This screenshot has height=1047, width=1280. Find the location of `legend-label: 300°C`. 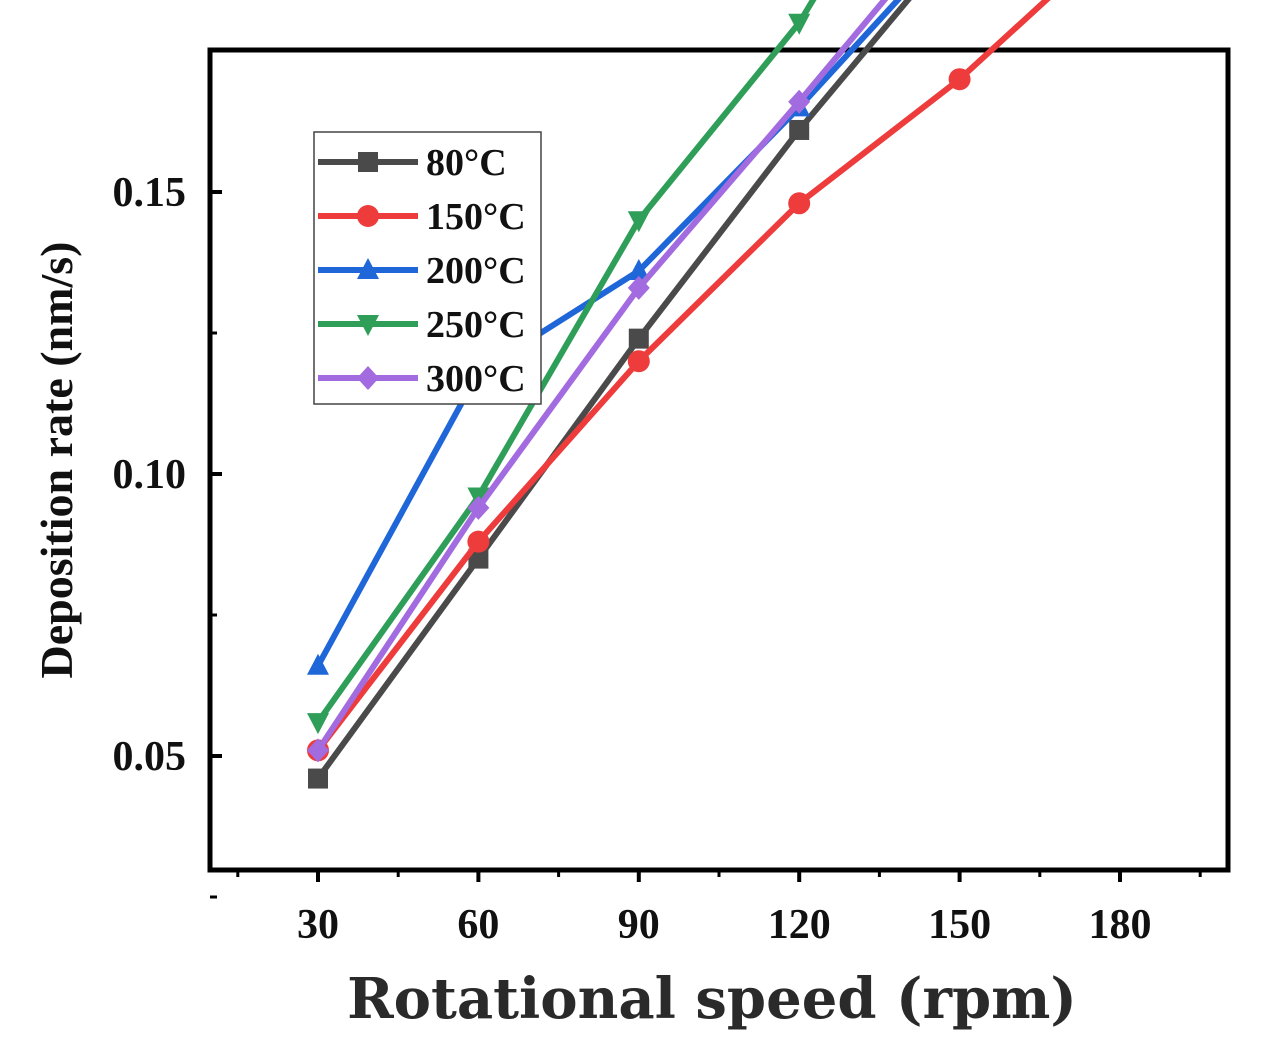

legend-label: 300°C is located at coordinates (476, 379).